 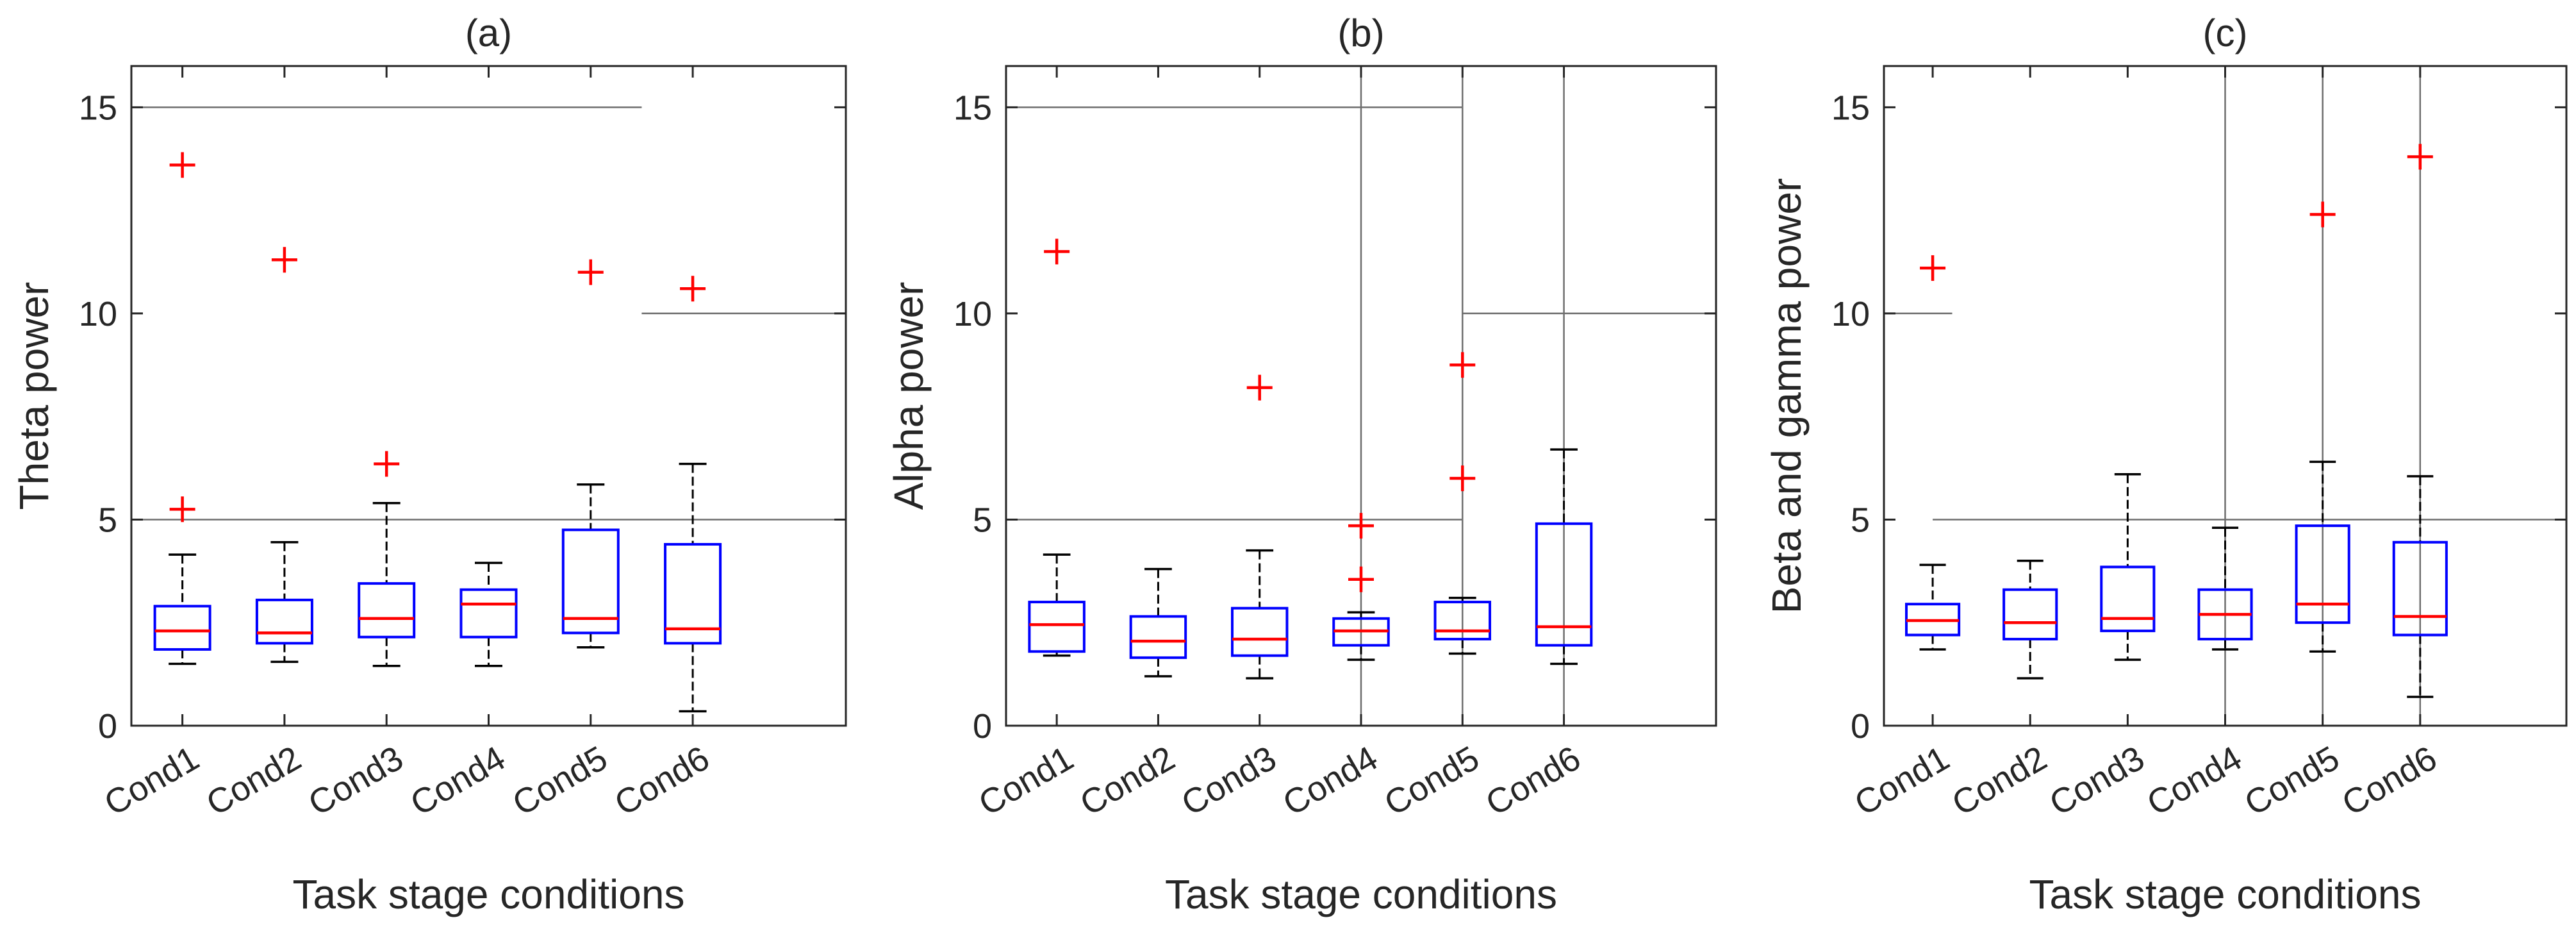 What do you see at coordinates (1786, 396) in the screenshot?
I see `y-axis-title: Beta and gamma power` at bounding box center [1786, 396].